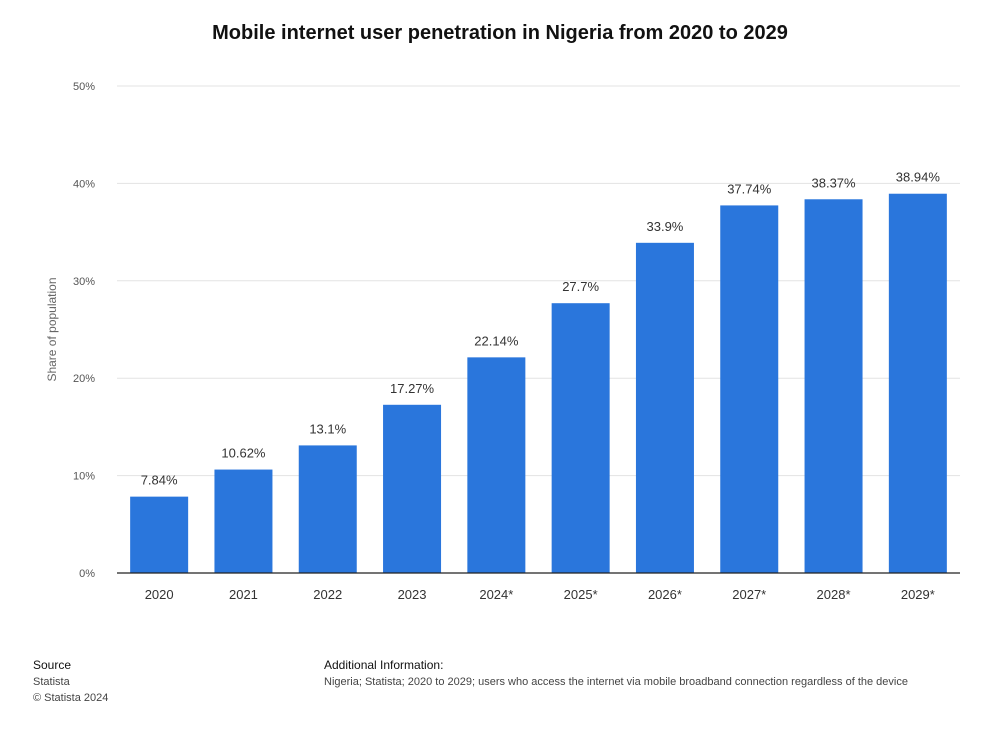 This screenshot has height=743, width=1000. I want to click on x-tick-label: 2025*, so click(581, 594).